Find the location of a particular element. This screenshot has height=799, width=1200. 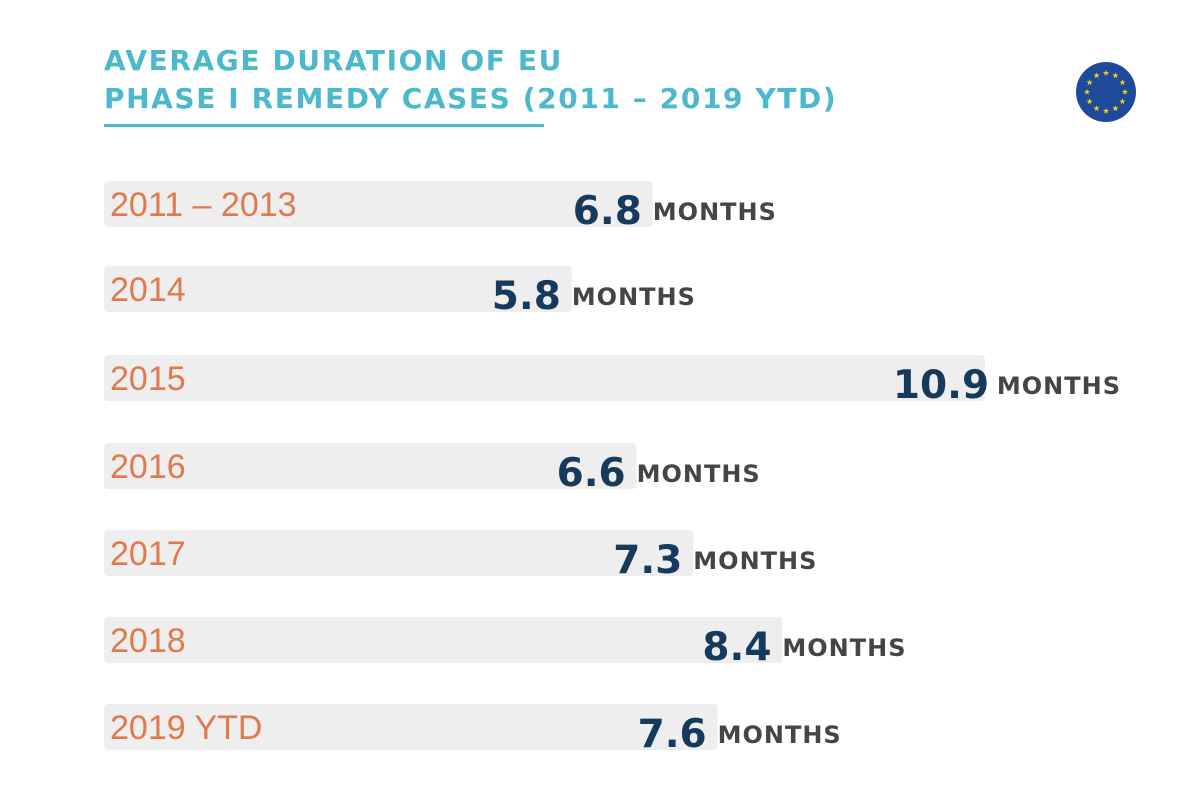

flag-disc is located at coordinates (1106, 92).